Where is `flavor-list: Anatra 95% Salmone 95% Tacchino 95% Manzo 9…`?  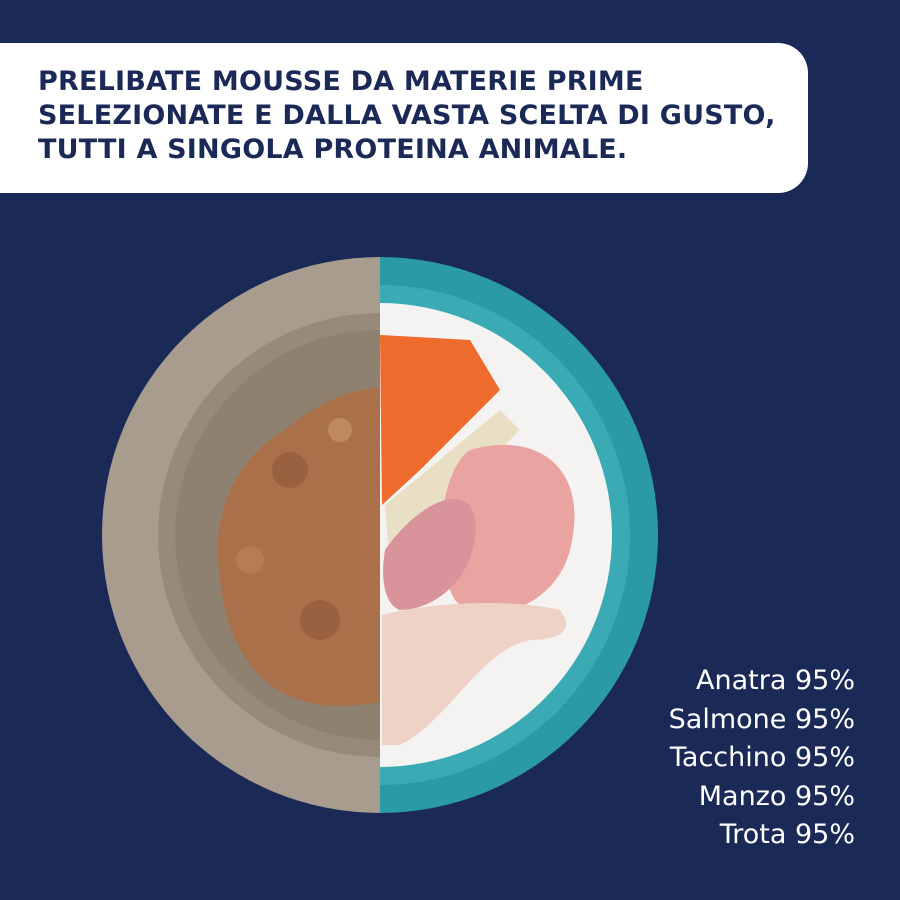
flavor-list: Anatra 95% Salmone 95% Tacchino 95% Manzo 9… is located at coordinates (762, 758).